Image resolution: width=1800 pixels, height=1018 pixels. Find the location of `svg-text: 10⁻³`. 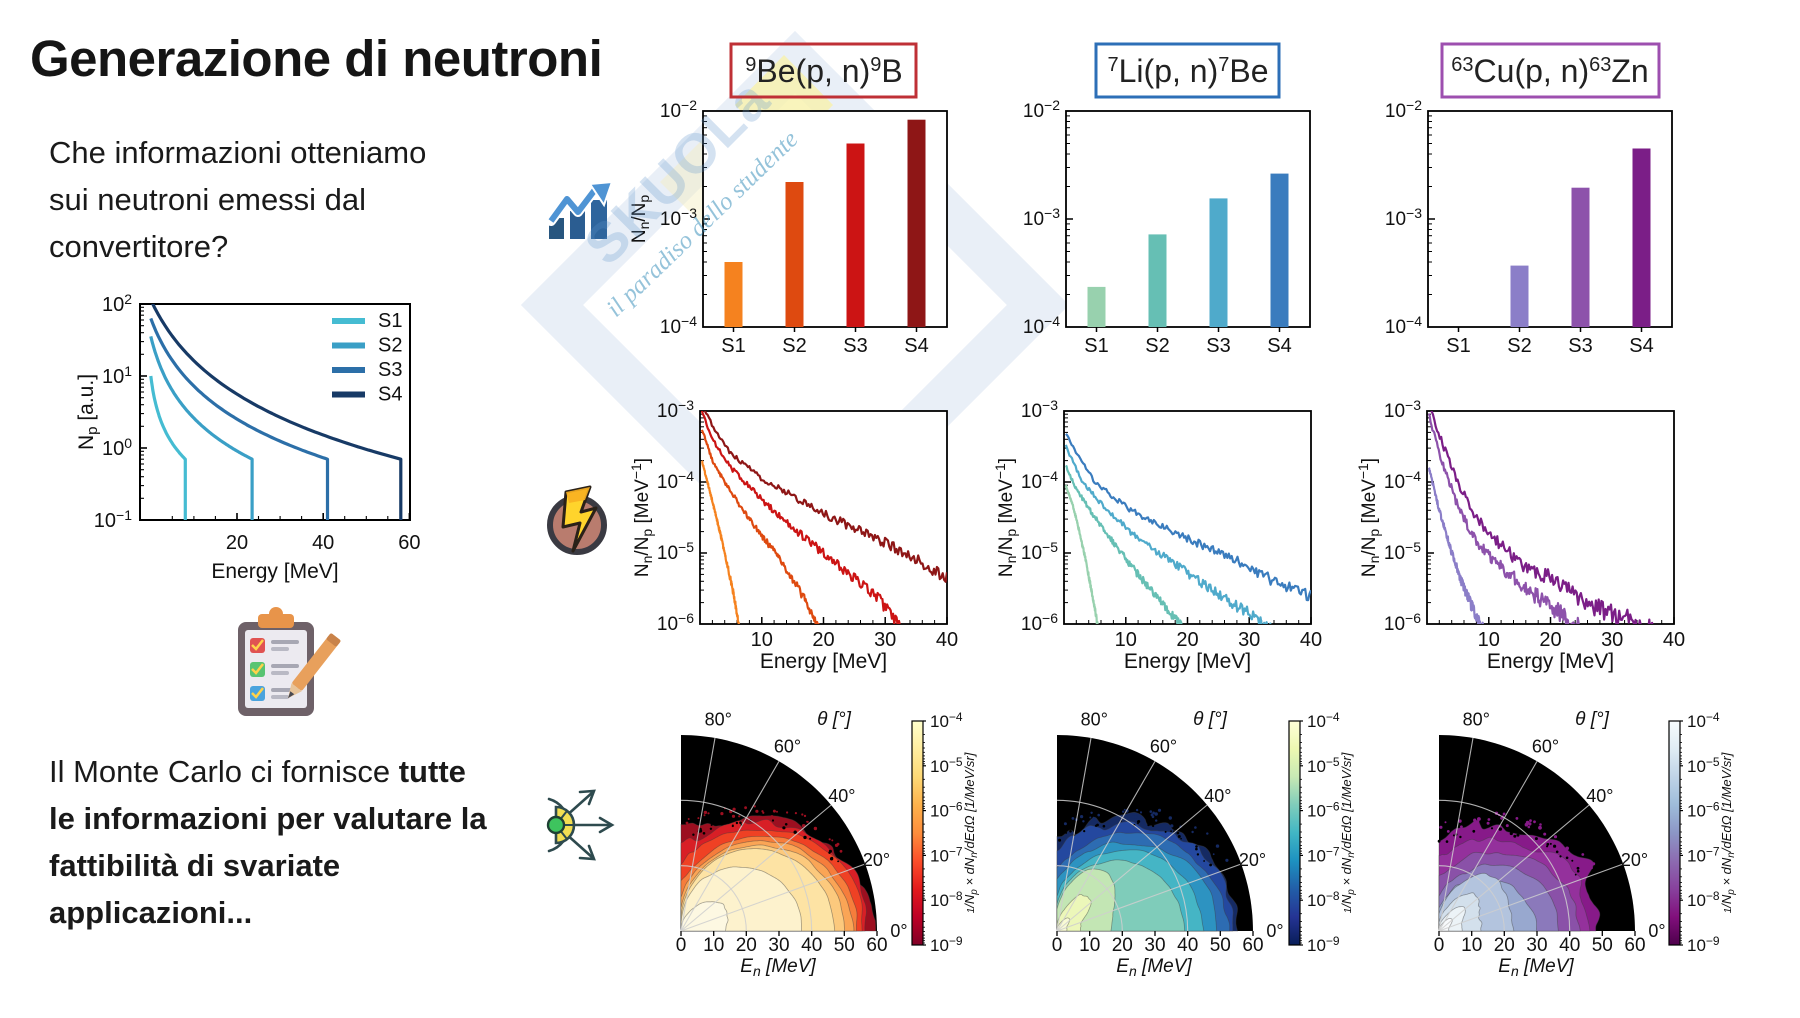

svg-text: 10⁻³ is located at coordinates (1039, 409).